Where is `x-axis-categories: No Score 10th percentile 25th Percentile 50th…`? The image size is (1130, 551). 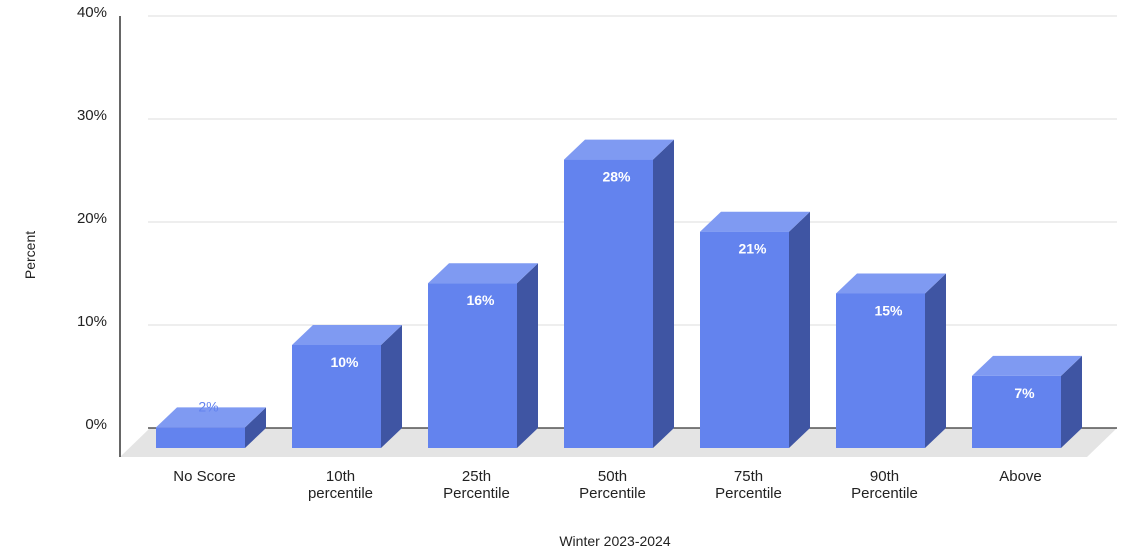 x-axis-categories: No Score 10th percentile 25th Percentile 50th… is located at coordinates (607, 485).